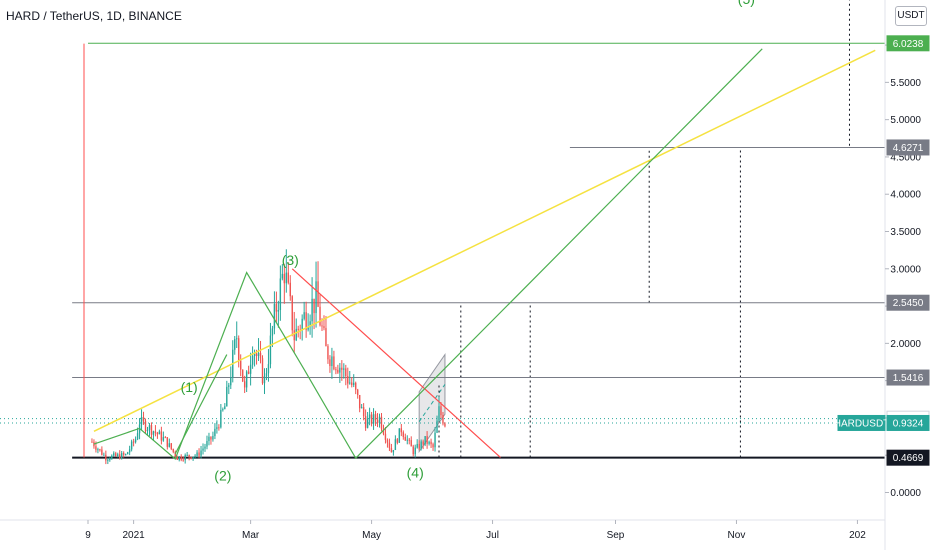 The image size is (932, 555). I want to click on symbol-title: HARD / TetherUS, 1D, BINANCE, so click(94, 16).